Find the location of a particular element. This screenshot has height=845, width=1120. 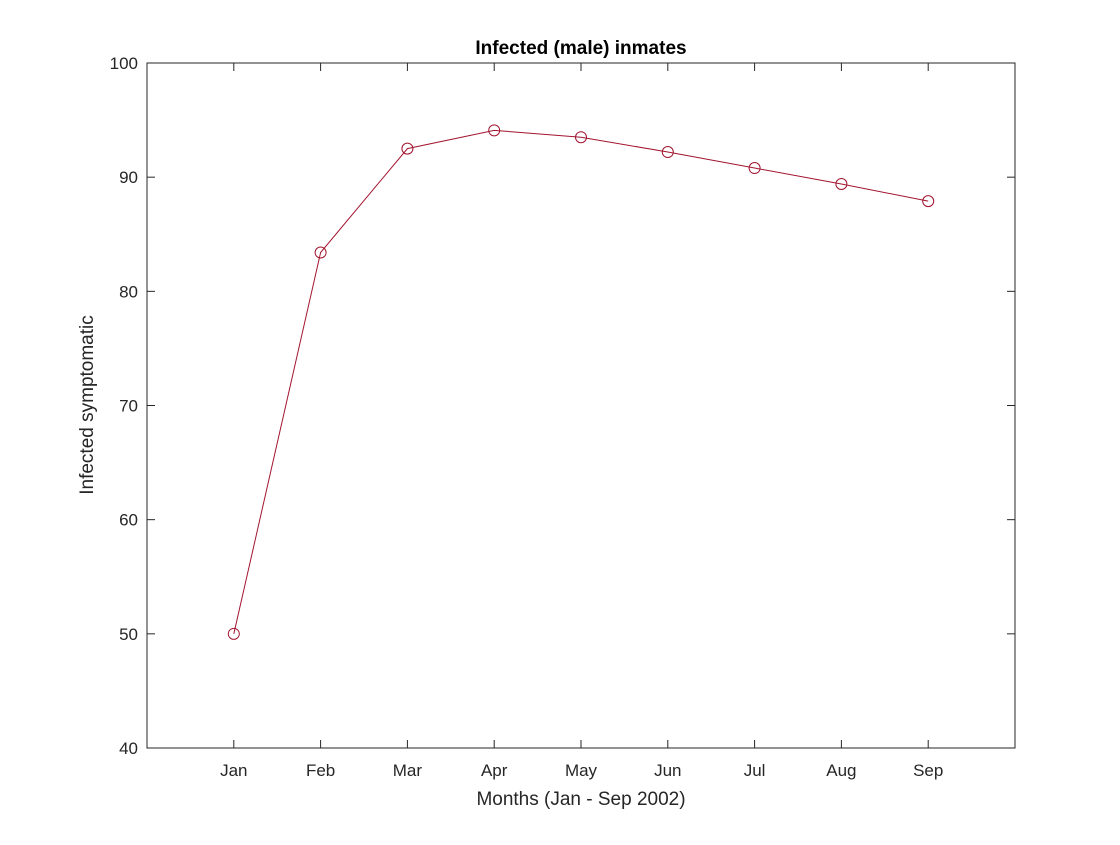

x-tick-label: Feb is located at coordinates (320, 770).